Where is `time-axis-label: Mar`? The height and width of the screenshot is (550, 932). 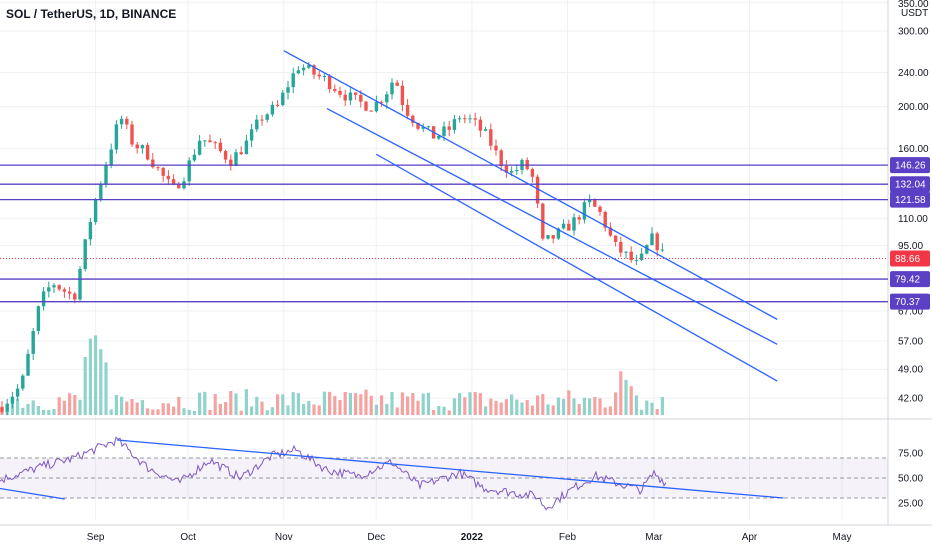 time-axis-label: Mar is located at coordinates (654, 537).